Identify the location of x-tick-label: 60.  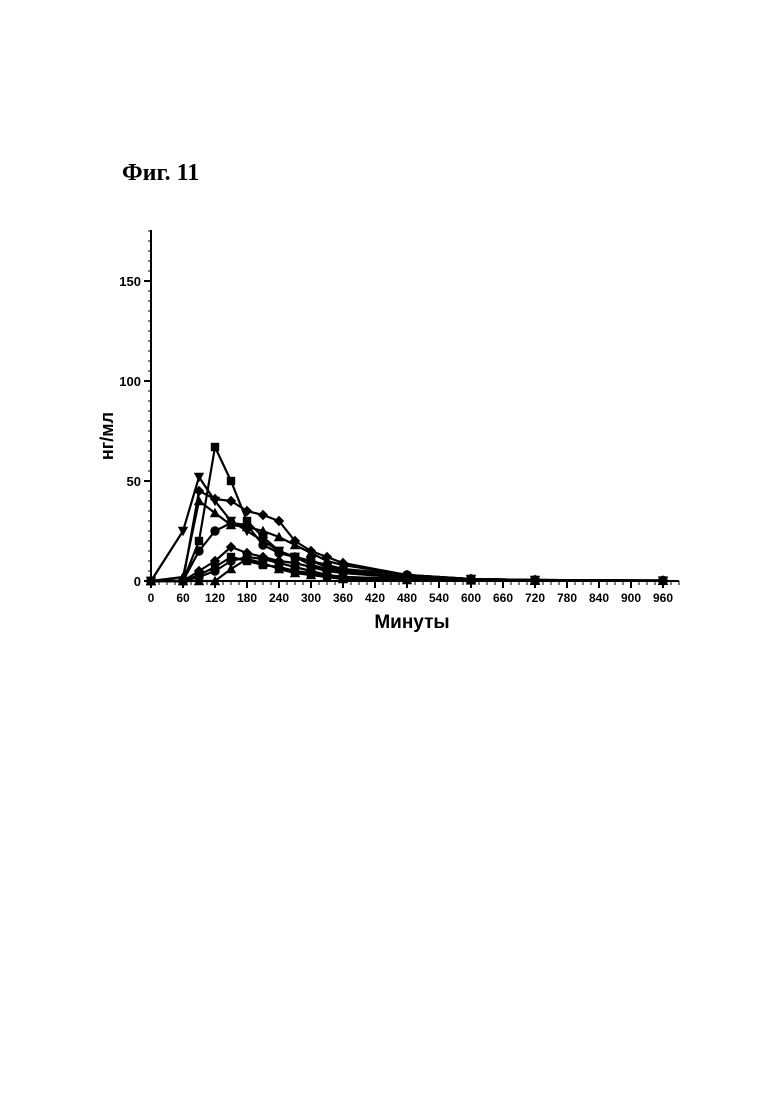
(183, 598).